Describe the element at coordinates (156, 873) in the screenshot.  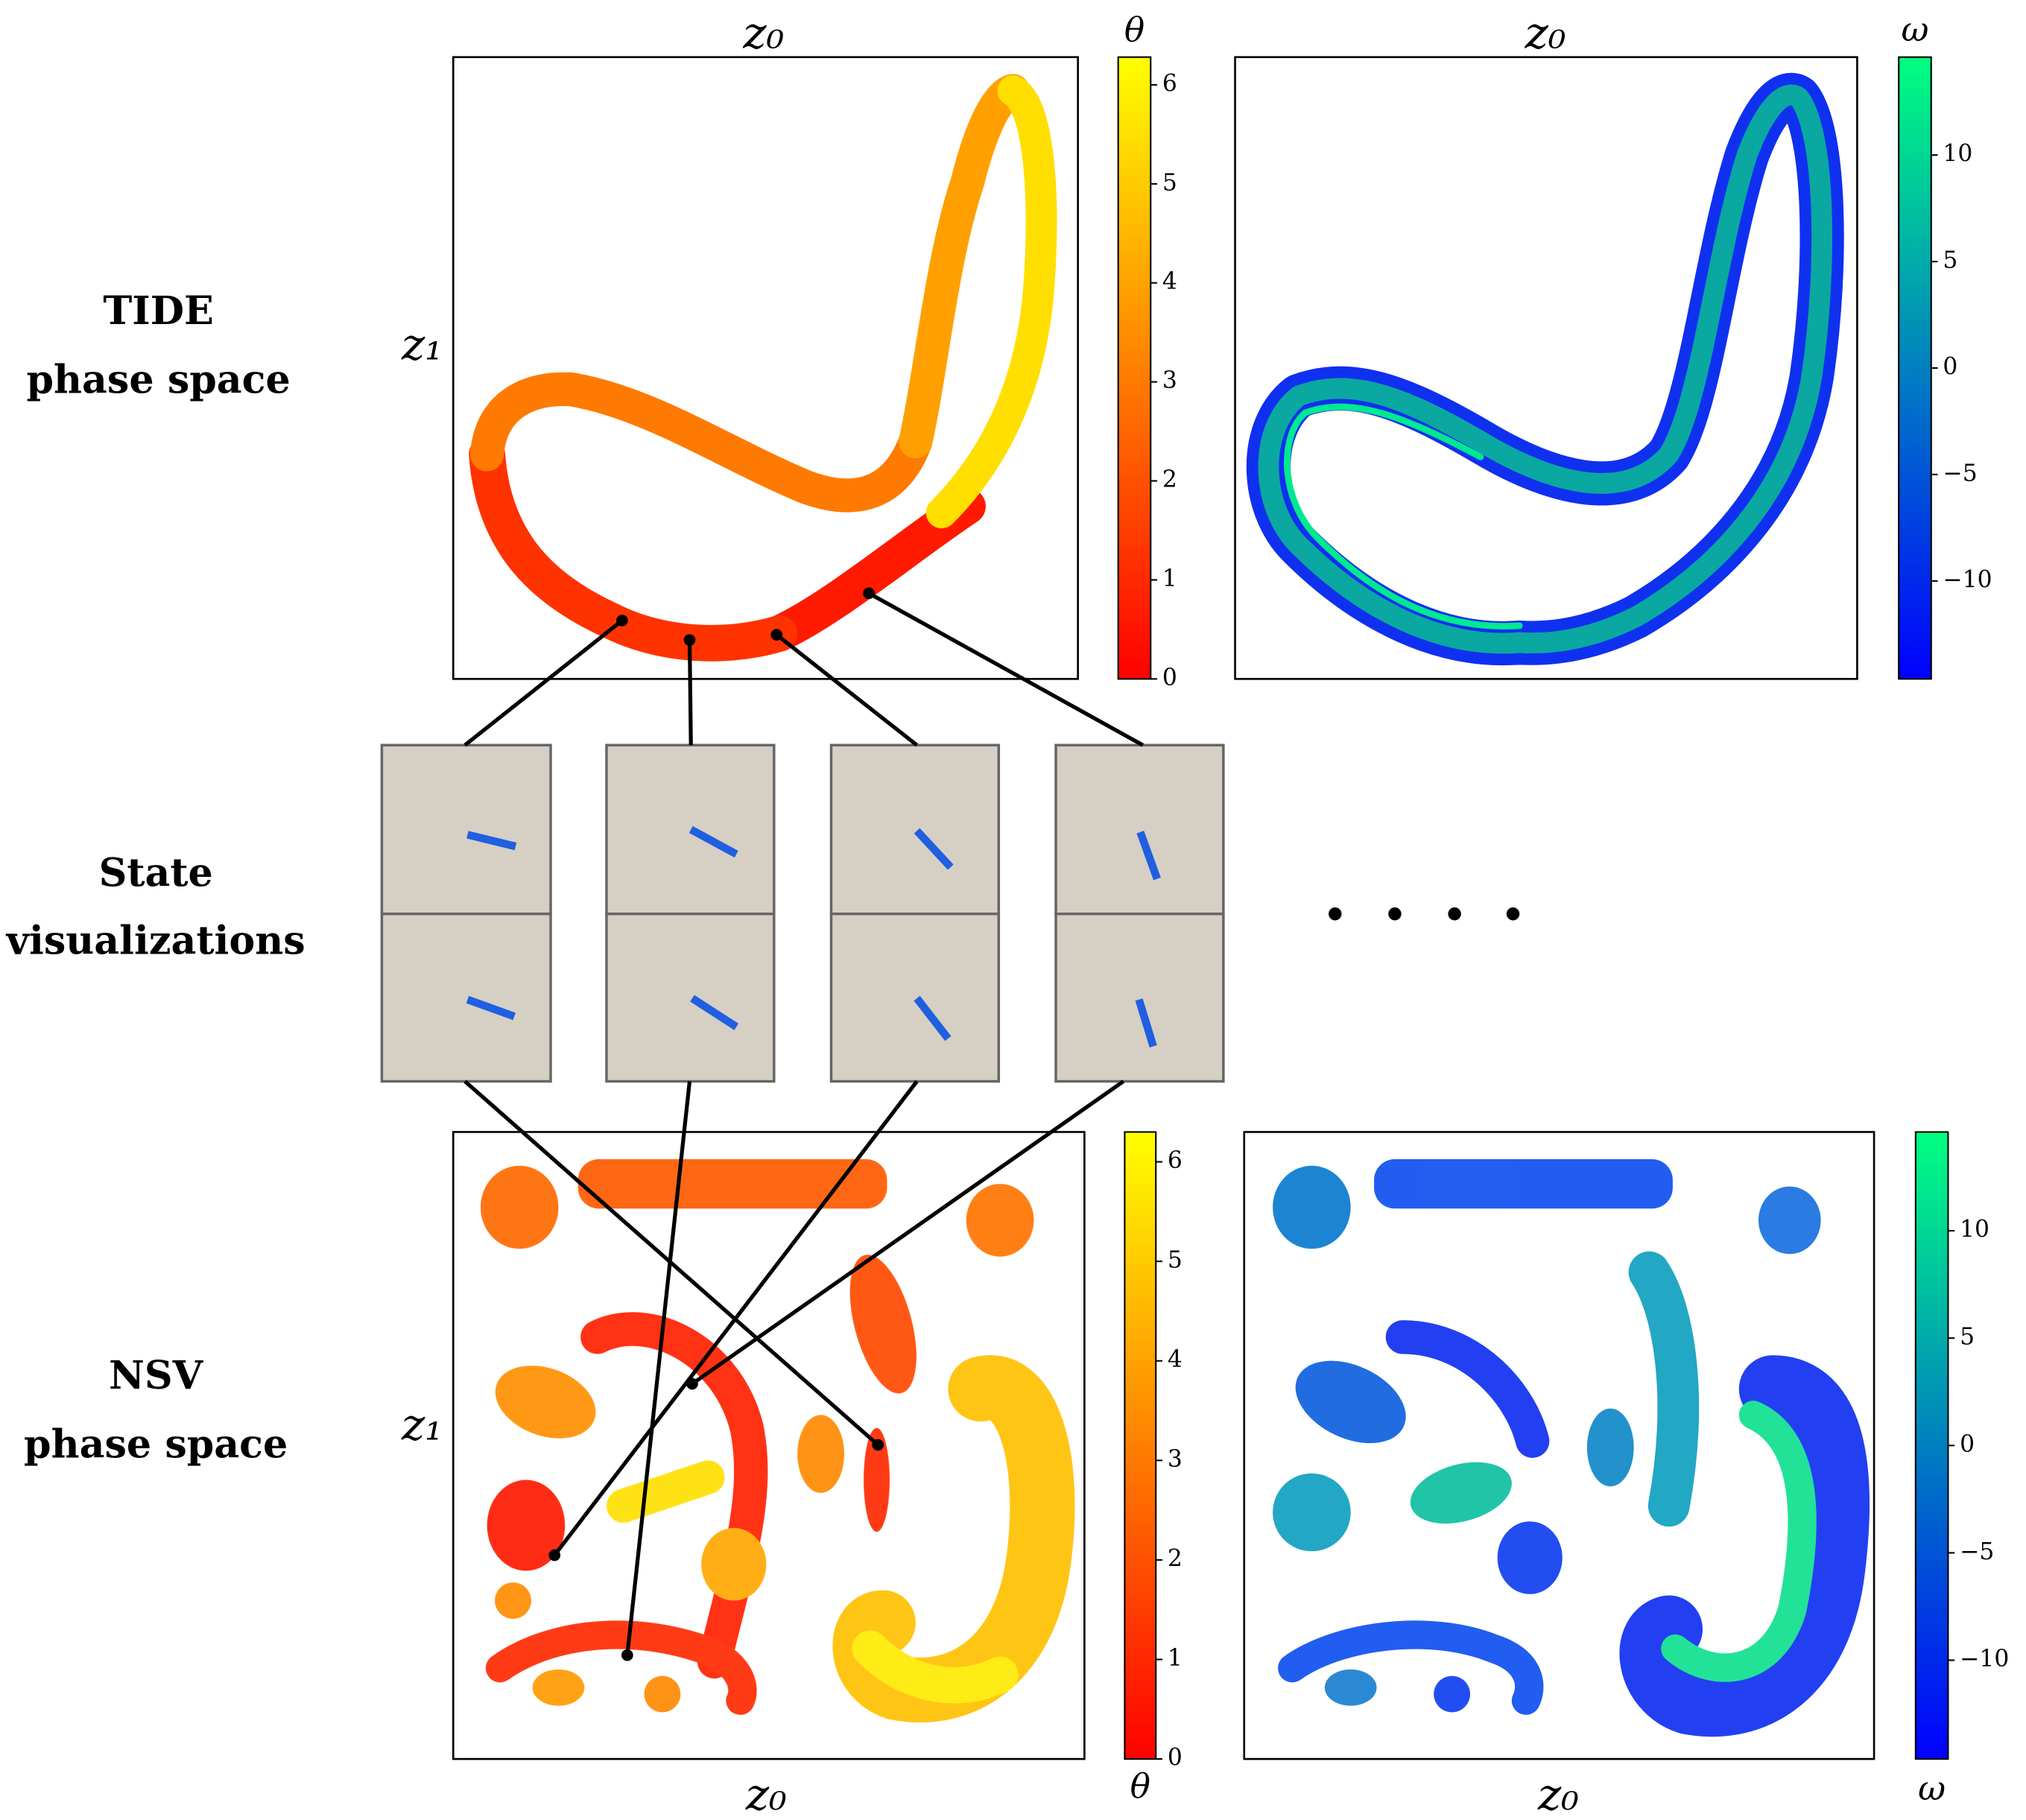
I see `row-label: State` at that location.